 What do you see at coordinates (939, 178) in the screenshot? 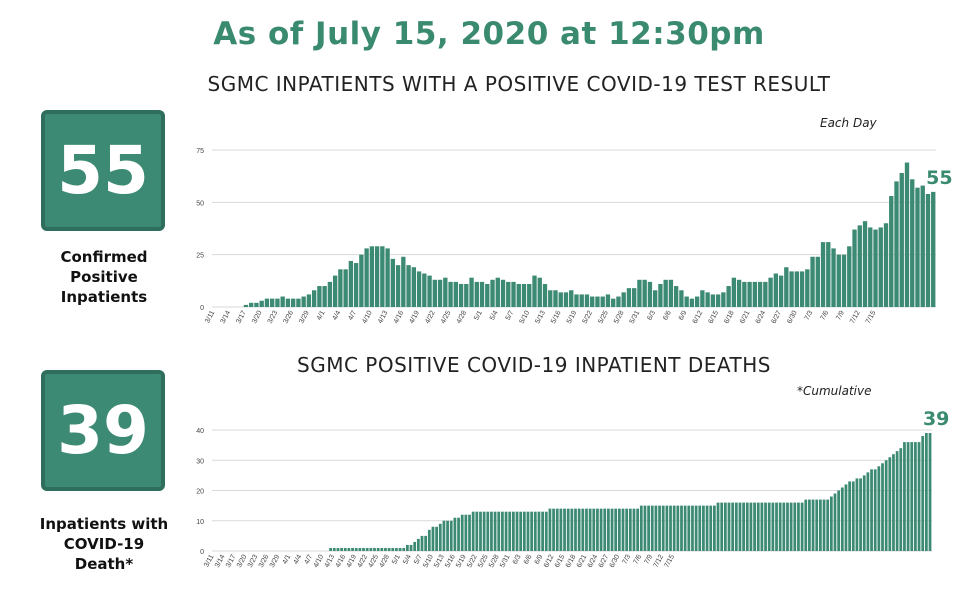
I see `inpatients-end-value-label: 55` at bounding box center [939, 178].